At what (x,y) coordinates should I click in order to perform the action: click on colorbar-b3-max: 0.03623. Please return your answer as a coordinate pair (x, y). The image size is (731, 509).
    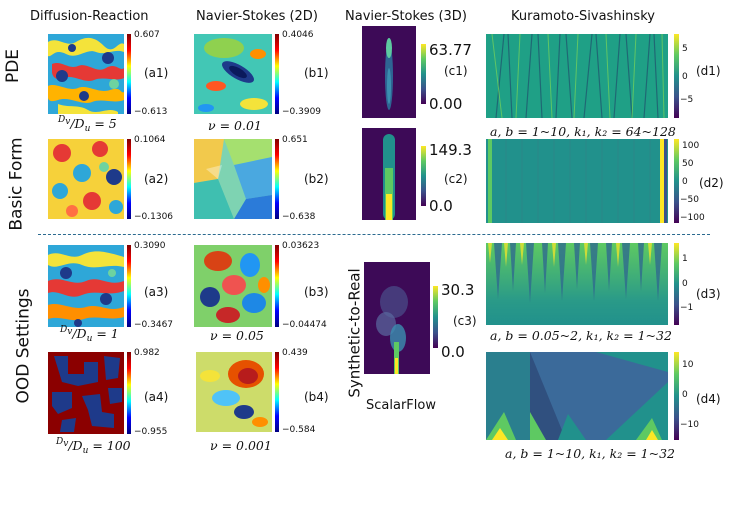
    Looking at the image, I should click on (301, 246).